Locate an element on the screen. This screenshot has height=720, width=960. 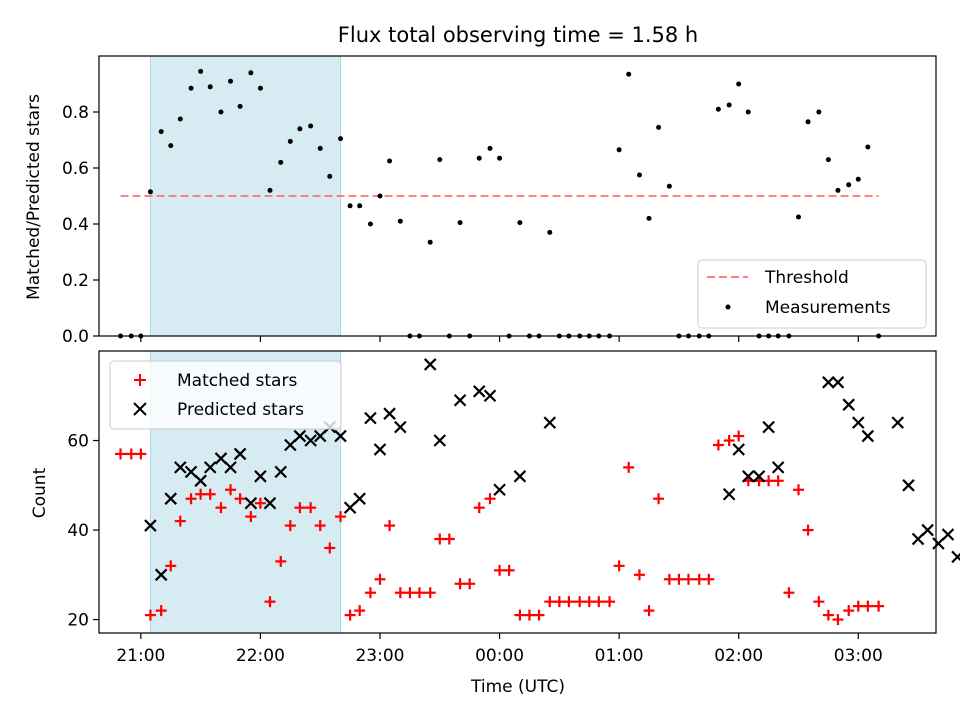
bottom-y-tick-label: 60 is located at coordinates (78, 442).